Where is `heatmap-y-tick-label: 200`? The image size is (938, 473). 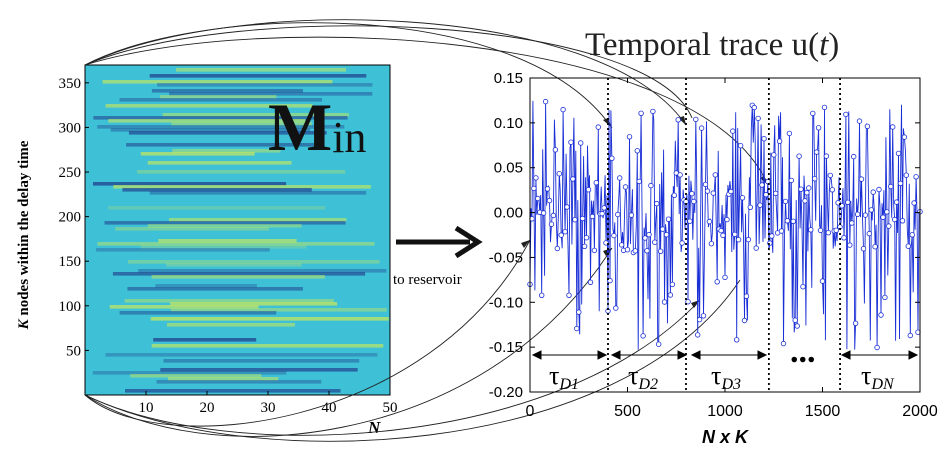 heatmap-y-tick-label: 200 is located at coordinates (70, 218).